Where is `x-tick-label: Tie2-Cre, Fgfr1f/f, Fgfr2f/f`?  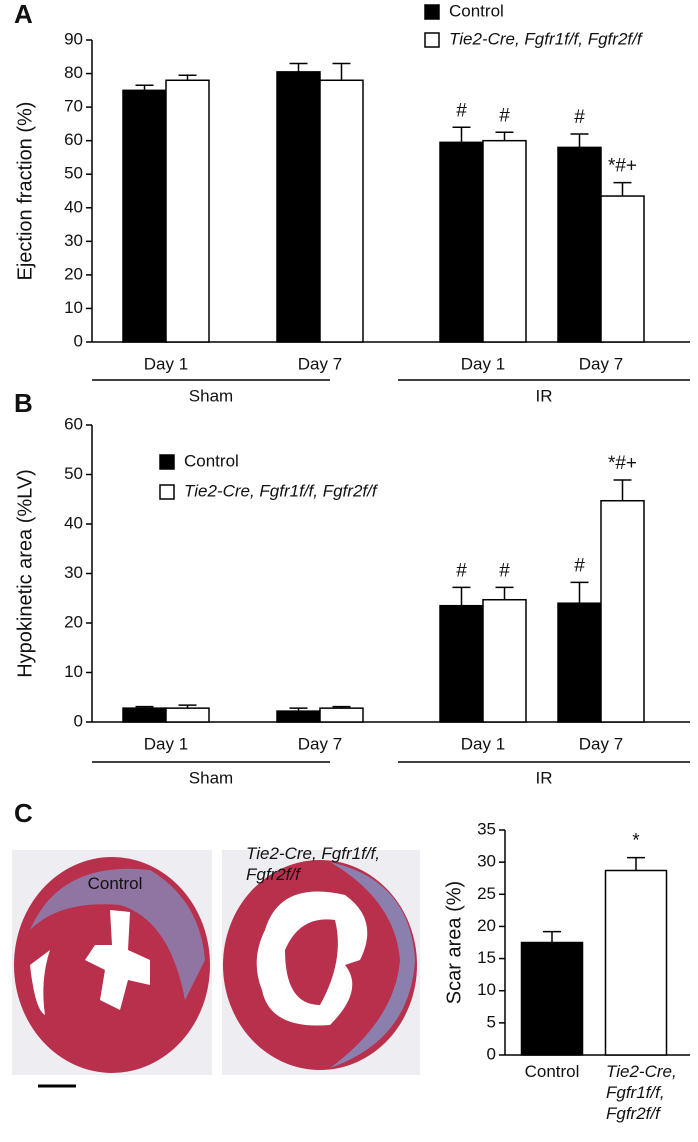 x-tick-label: Tie2-Cre, Fgfr1f/f, Fgfr2f/f is located at coordinates (641, 1092).